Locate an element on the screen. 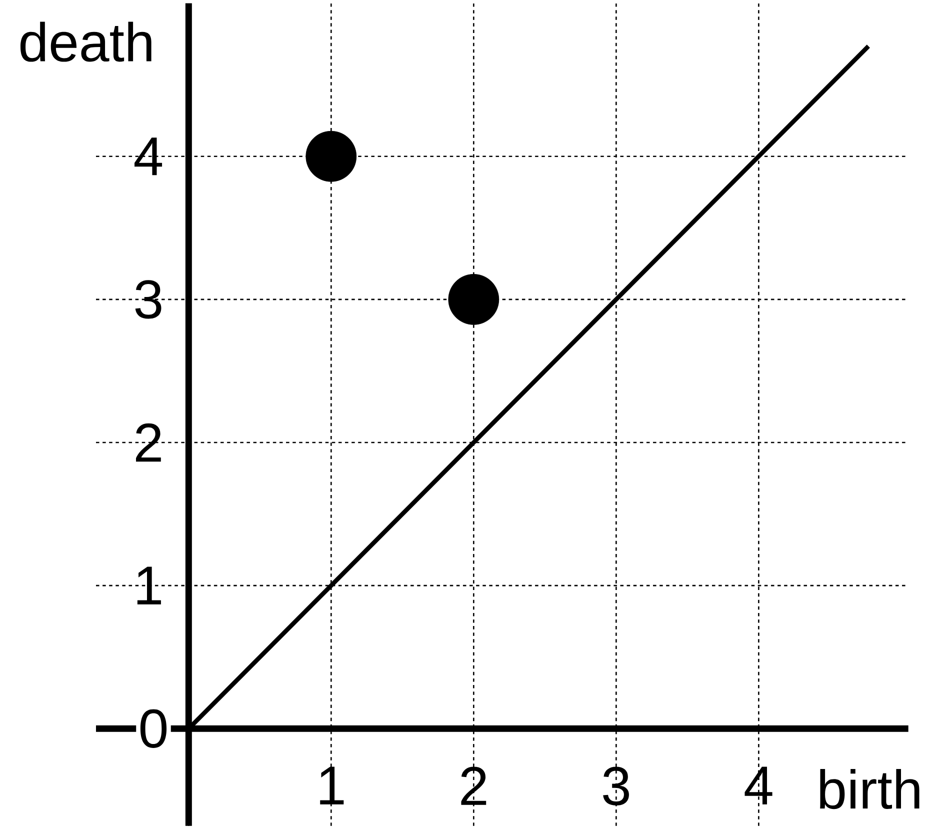  y-axis-title: death is located at coordinates (86, 42).